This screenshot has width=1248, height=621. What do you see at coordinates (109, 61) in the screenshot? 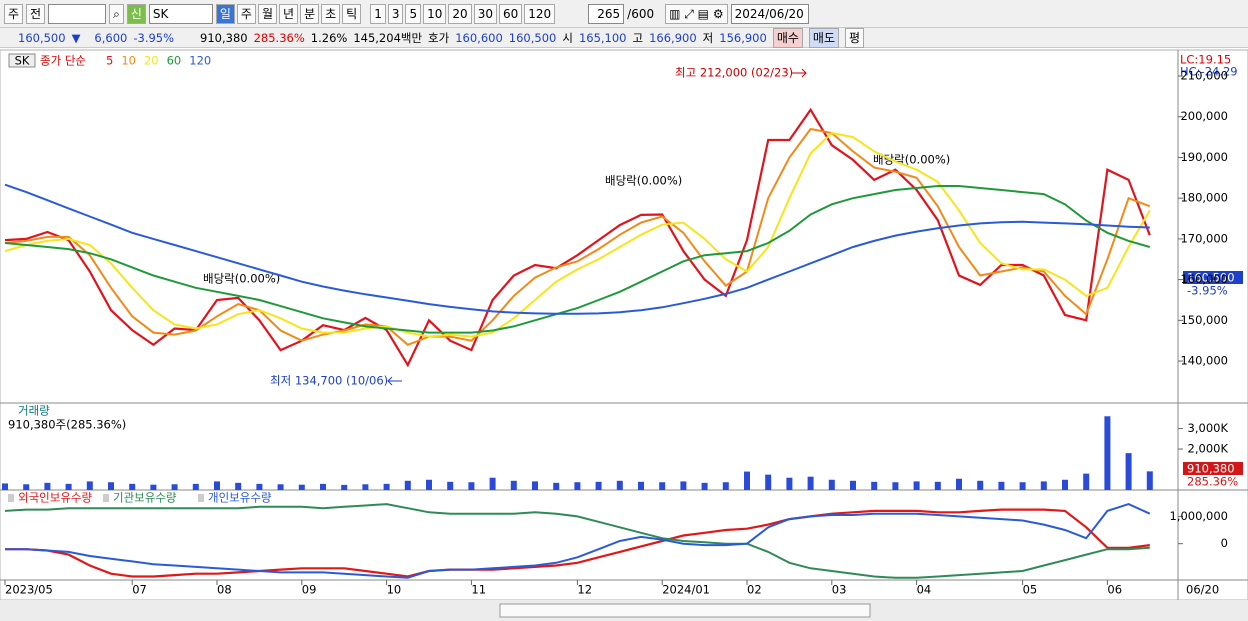
I see `legend-entry: 5` at bounding box center [109, 61].